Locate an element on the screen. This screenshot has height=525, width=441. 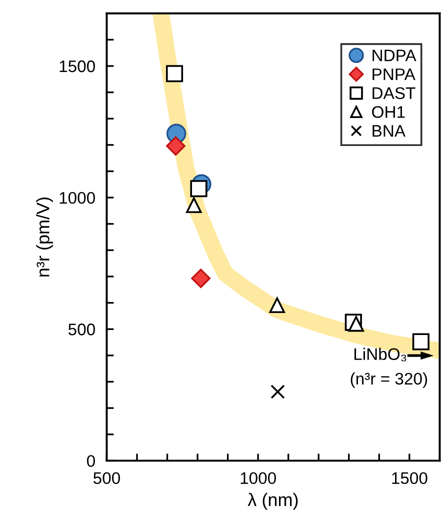
y-tick-label: 0 is located at coordinates (90, 461).